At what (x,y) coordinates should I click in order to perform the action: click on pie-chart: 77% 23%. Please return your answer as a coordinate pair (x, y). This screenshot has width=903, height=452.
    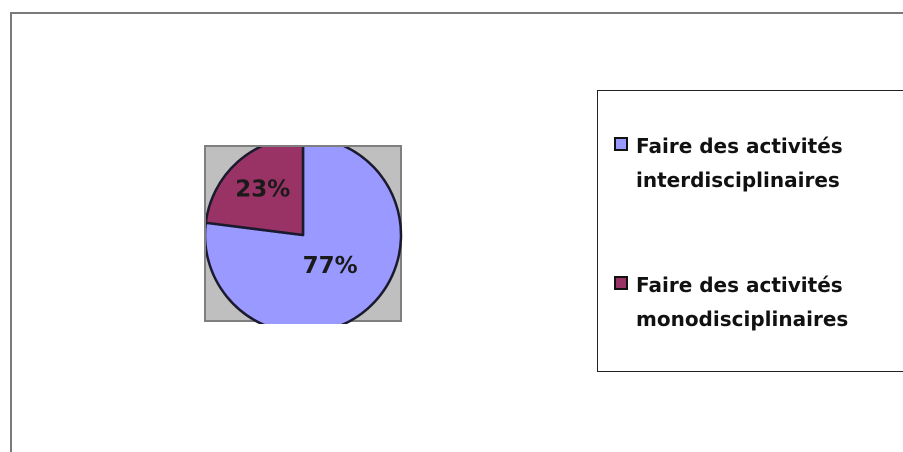
    Looking at the image, I should click on (304, 235).